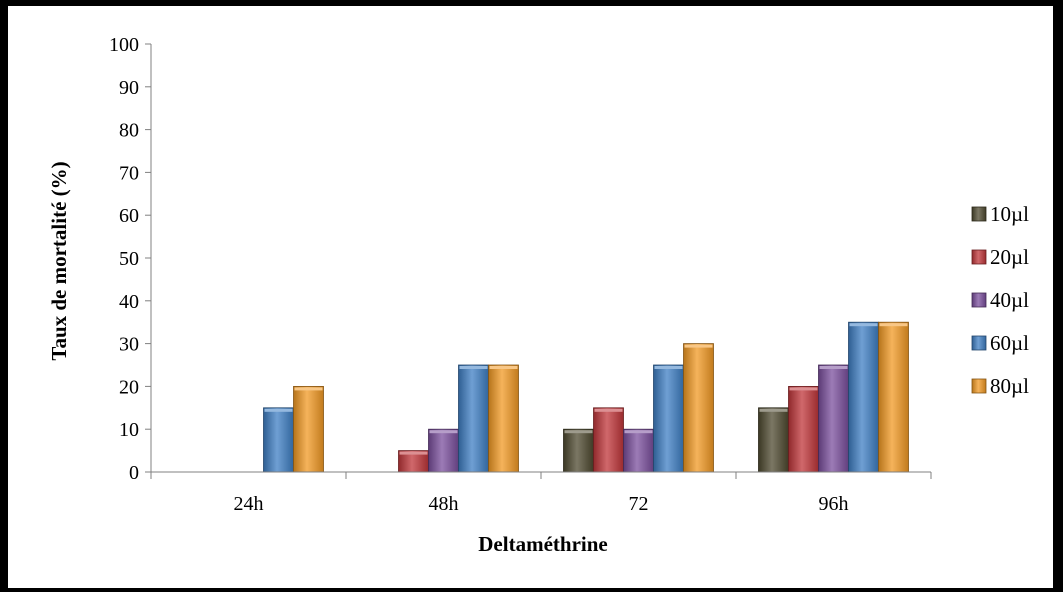  What do you see at coordinates (129, 259) in the screenshot?
I see `y-tick-label: 50` at bounding box center [129, 259].